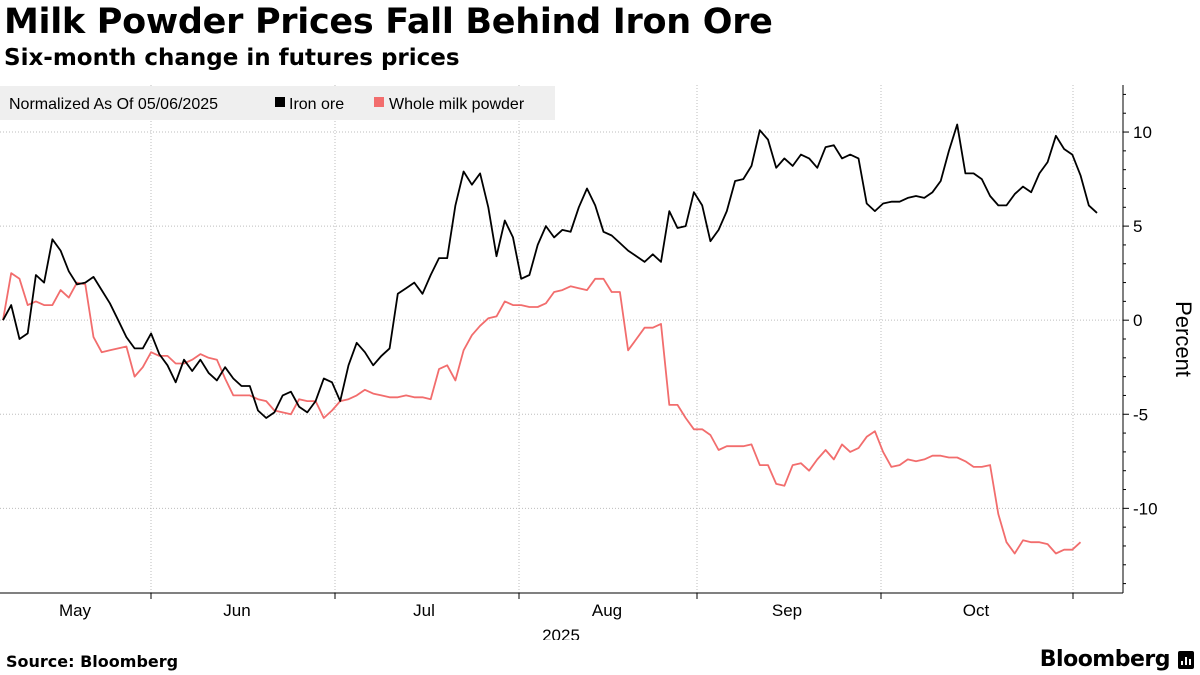  What do you see at coordinates (457, 104) in the screenshot?
I see `legend-label-whole-milk-powder: Whole milk powder` at bounding box center [457, 104].